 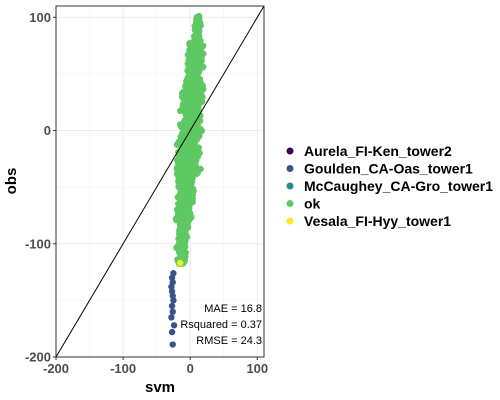 What do you see at coordinates (38, 357) in the screenshot?
I see `y-tick-label: -200` at bounding box center [38, 357].